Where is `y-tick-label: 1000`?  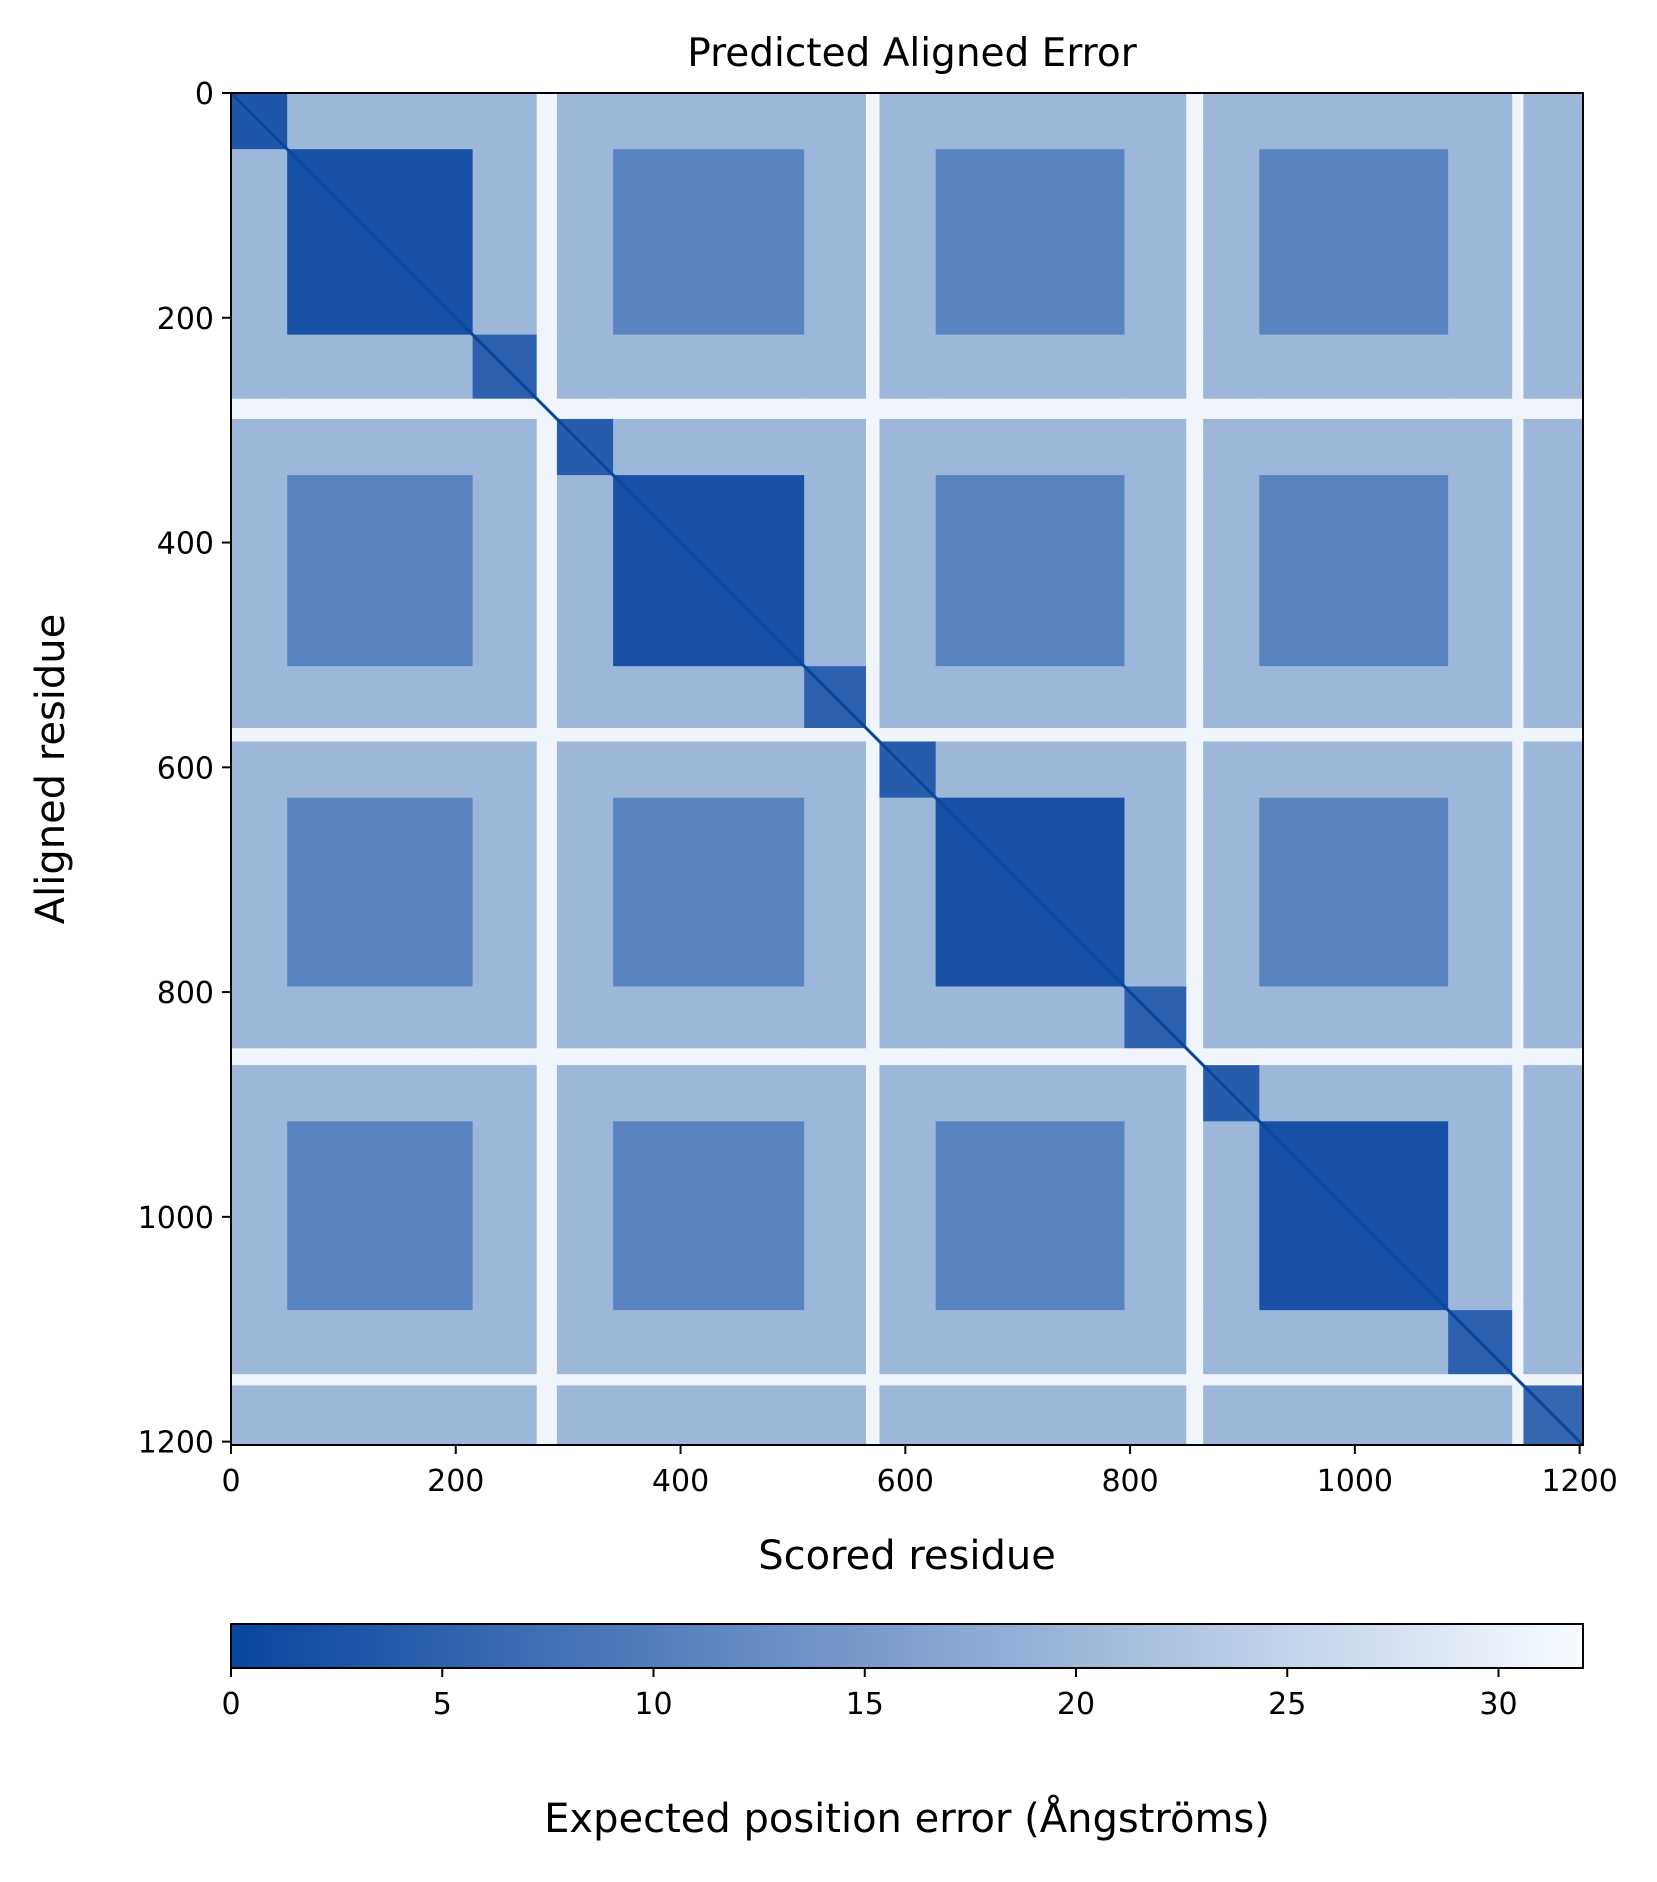 y-tick-label: 1000 is located at coordinates (176, 1218).